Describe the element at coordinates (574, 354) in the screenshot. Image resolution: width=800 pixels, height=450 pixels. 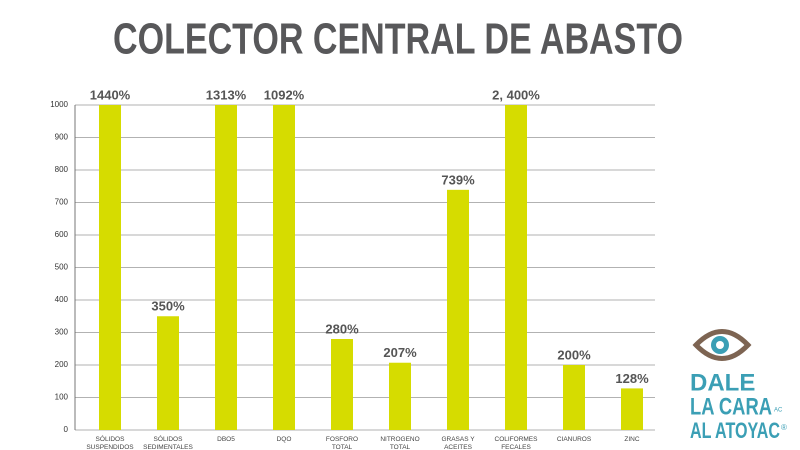
I see `value-label: 200%` at that location.